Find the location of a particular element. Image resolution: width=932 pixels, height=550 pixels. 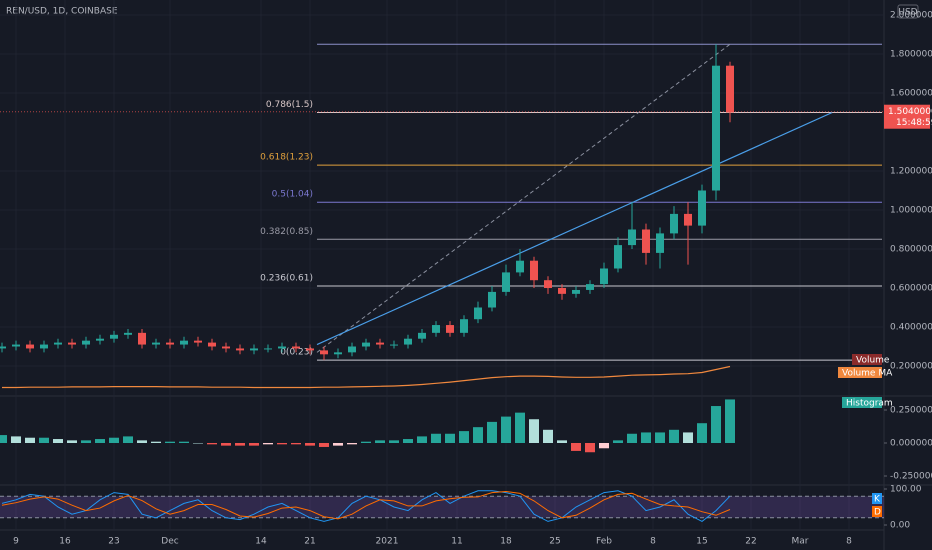

symbol-title: REN/USD, 1D, COINBASE is located at coordinates (62, 12).